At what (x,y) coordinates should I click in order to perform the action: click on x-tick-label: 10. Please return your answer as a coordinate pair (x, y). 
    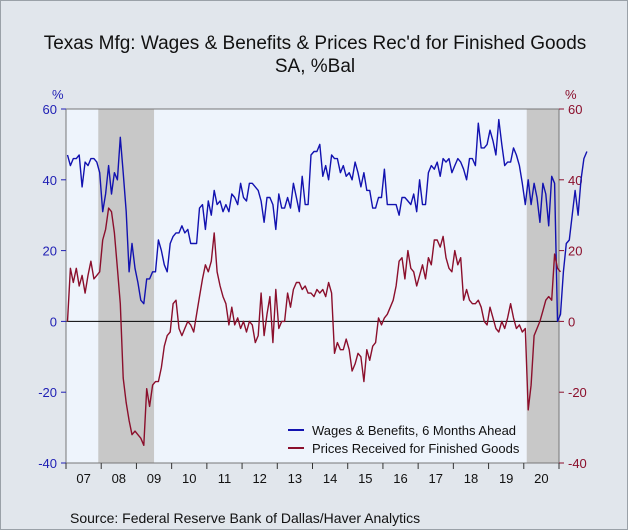
    Looking at the image, I should click on (189, 478).